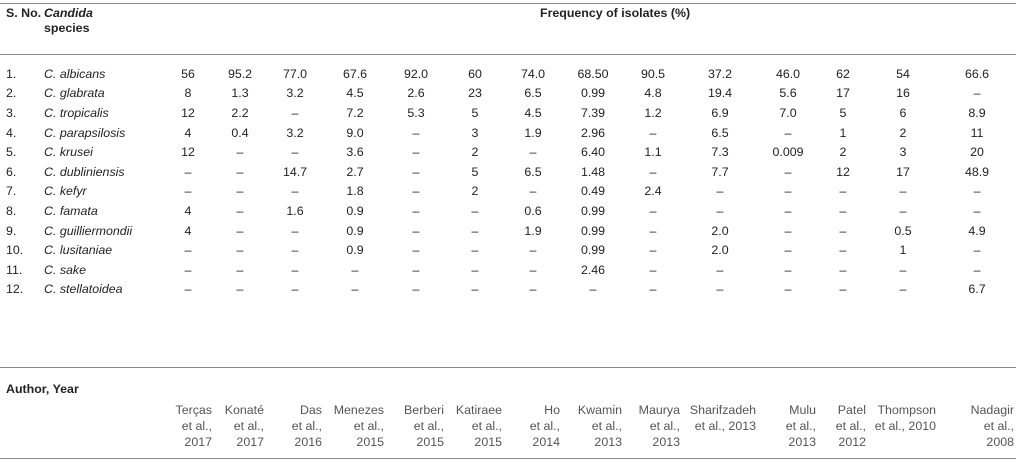 The width and height of the screenshot is (1016, 463). Describe the element at coordinates (552, 410) in the screenshot. I see `author-line: Ho` at that location.